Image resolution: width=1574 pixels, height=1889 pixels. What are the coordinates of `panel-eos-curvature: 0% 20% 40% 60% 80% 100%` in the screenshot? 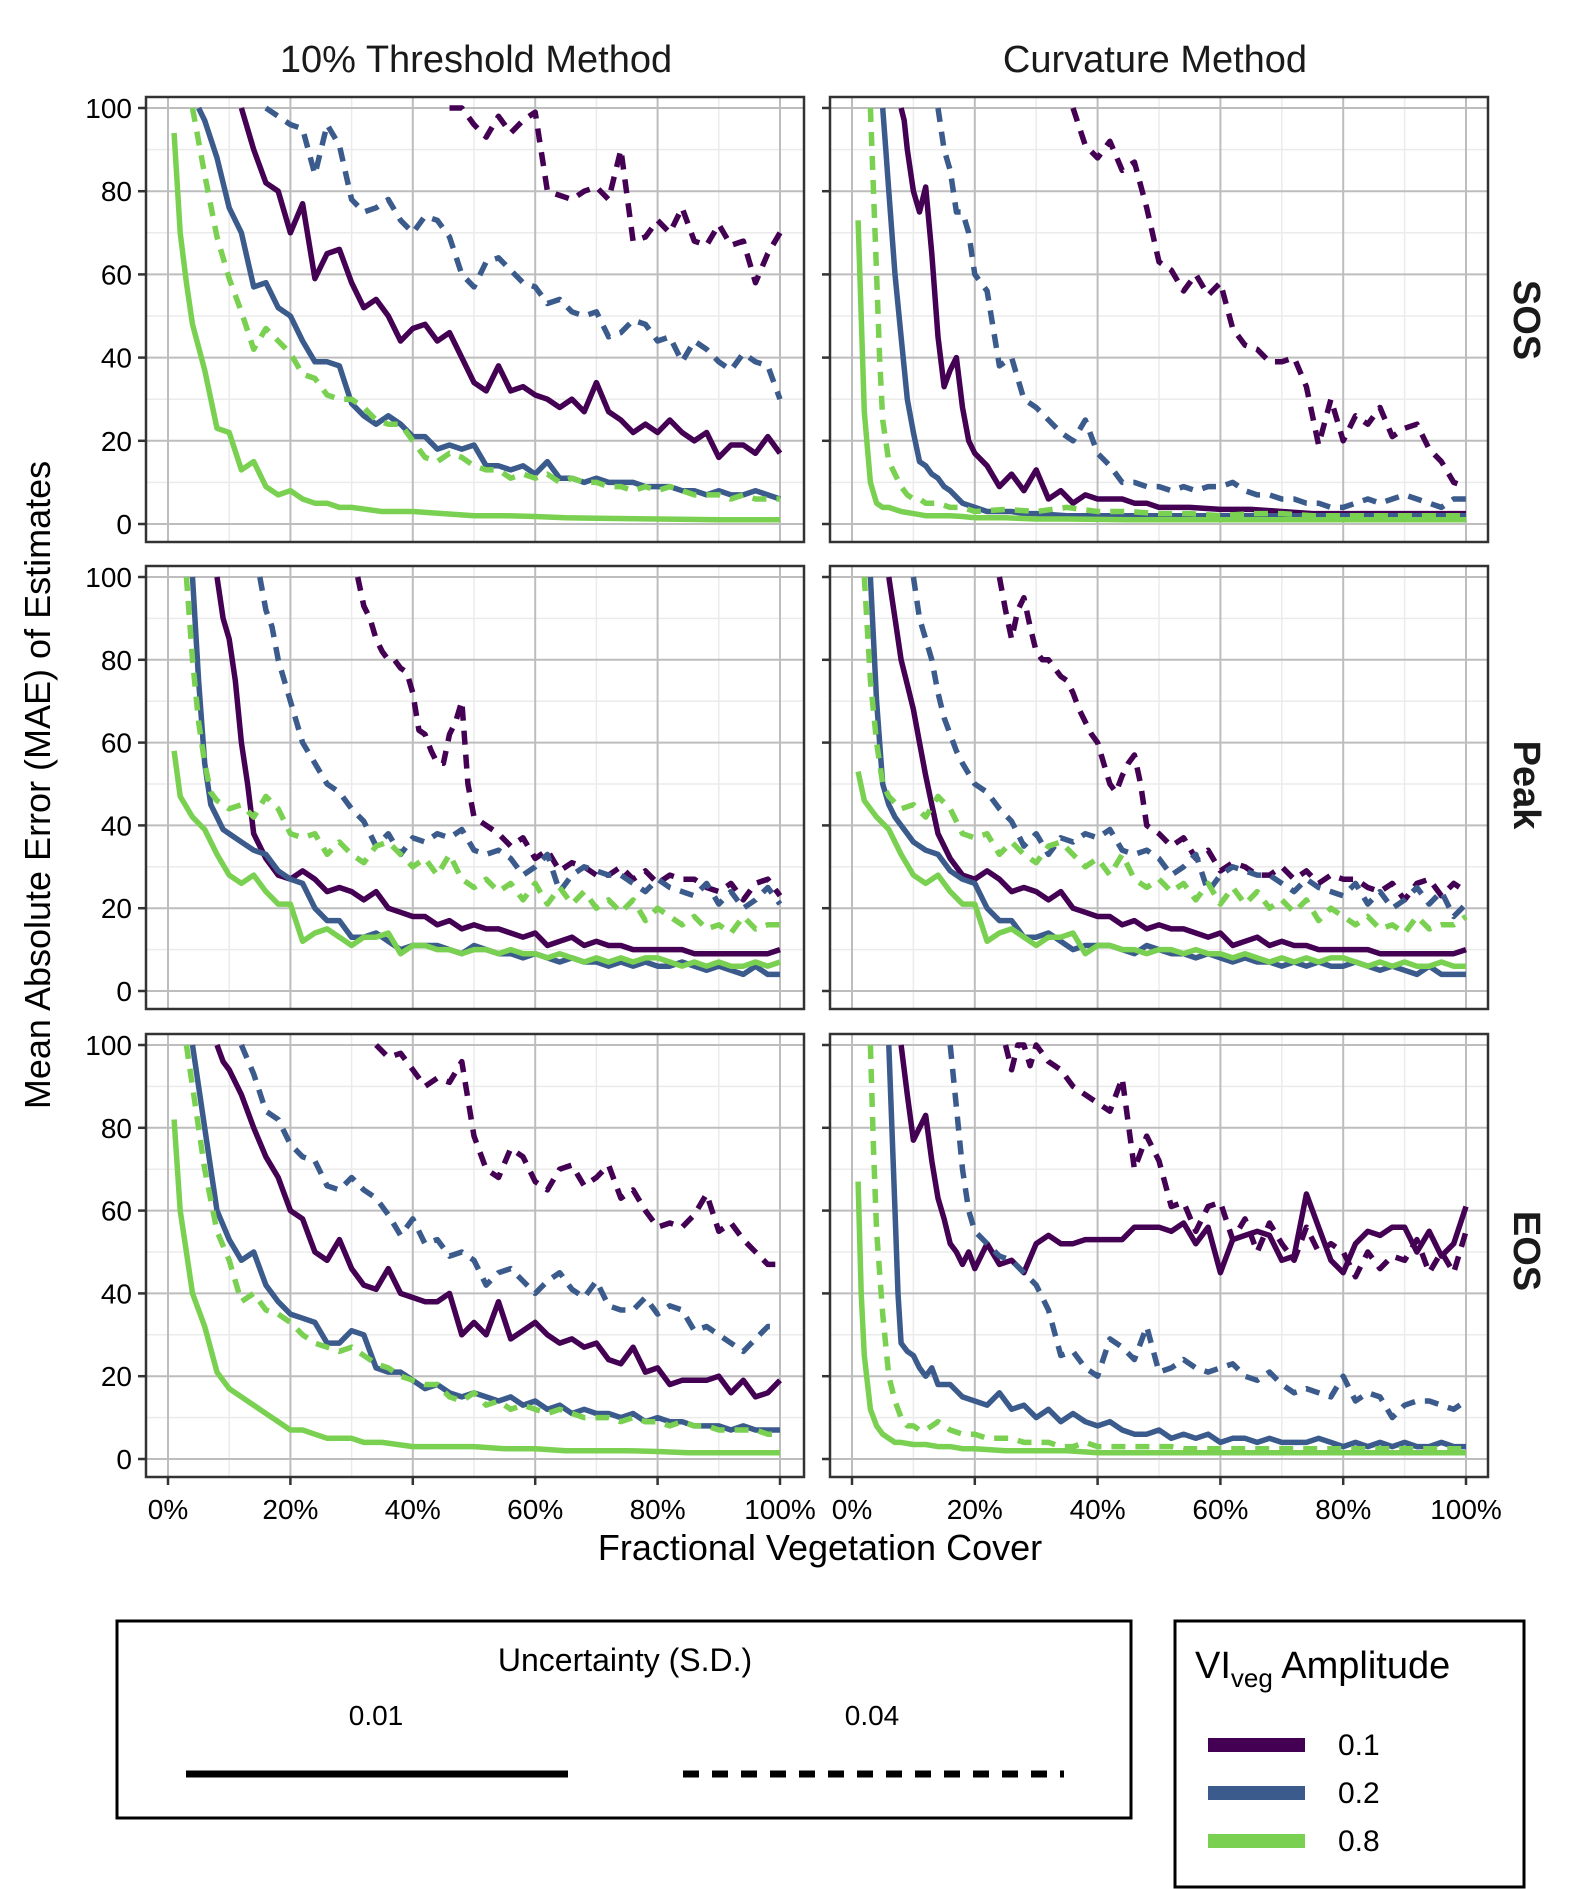 It's located at (1162, 1278).